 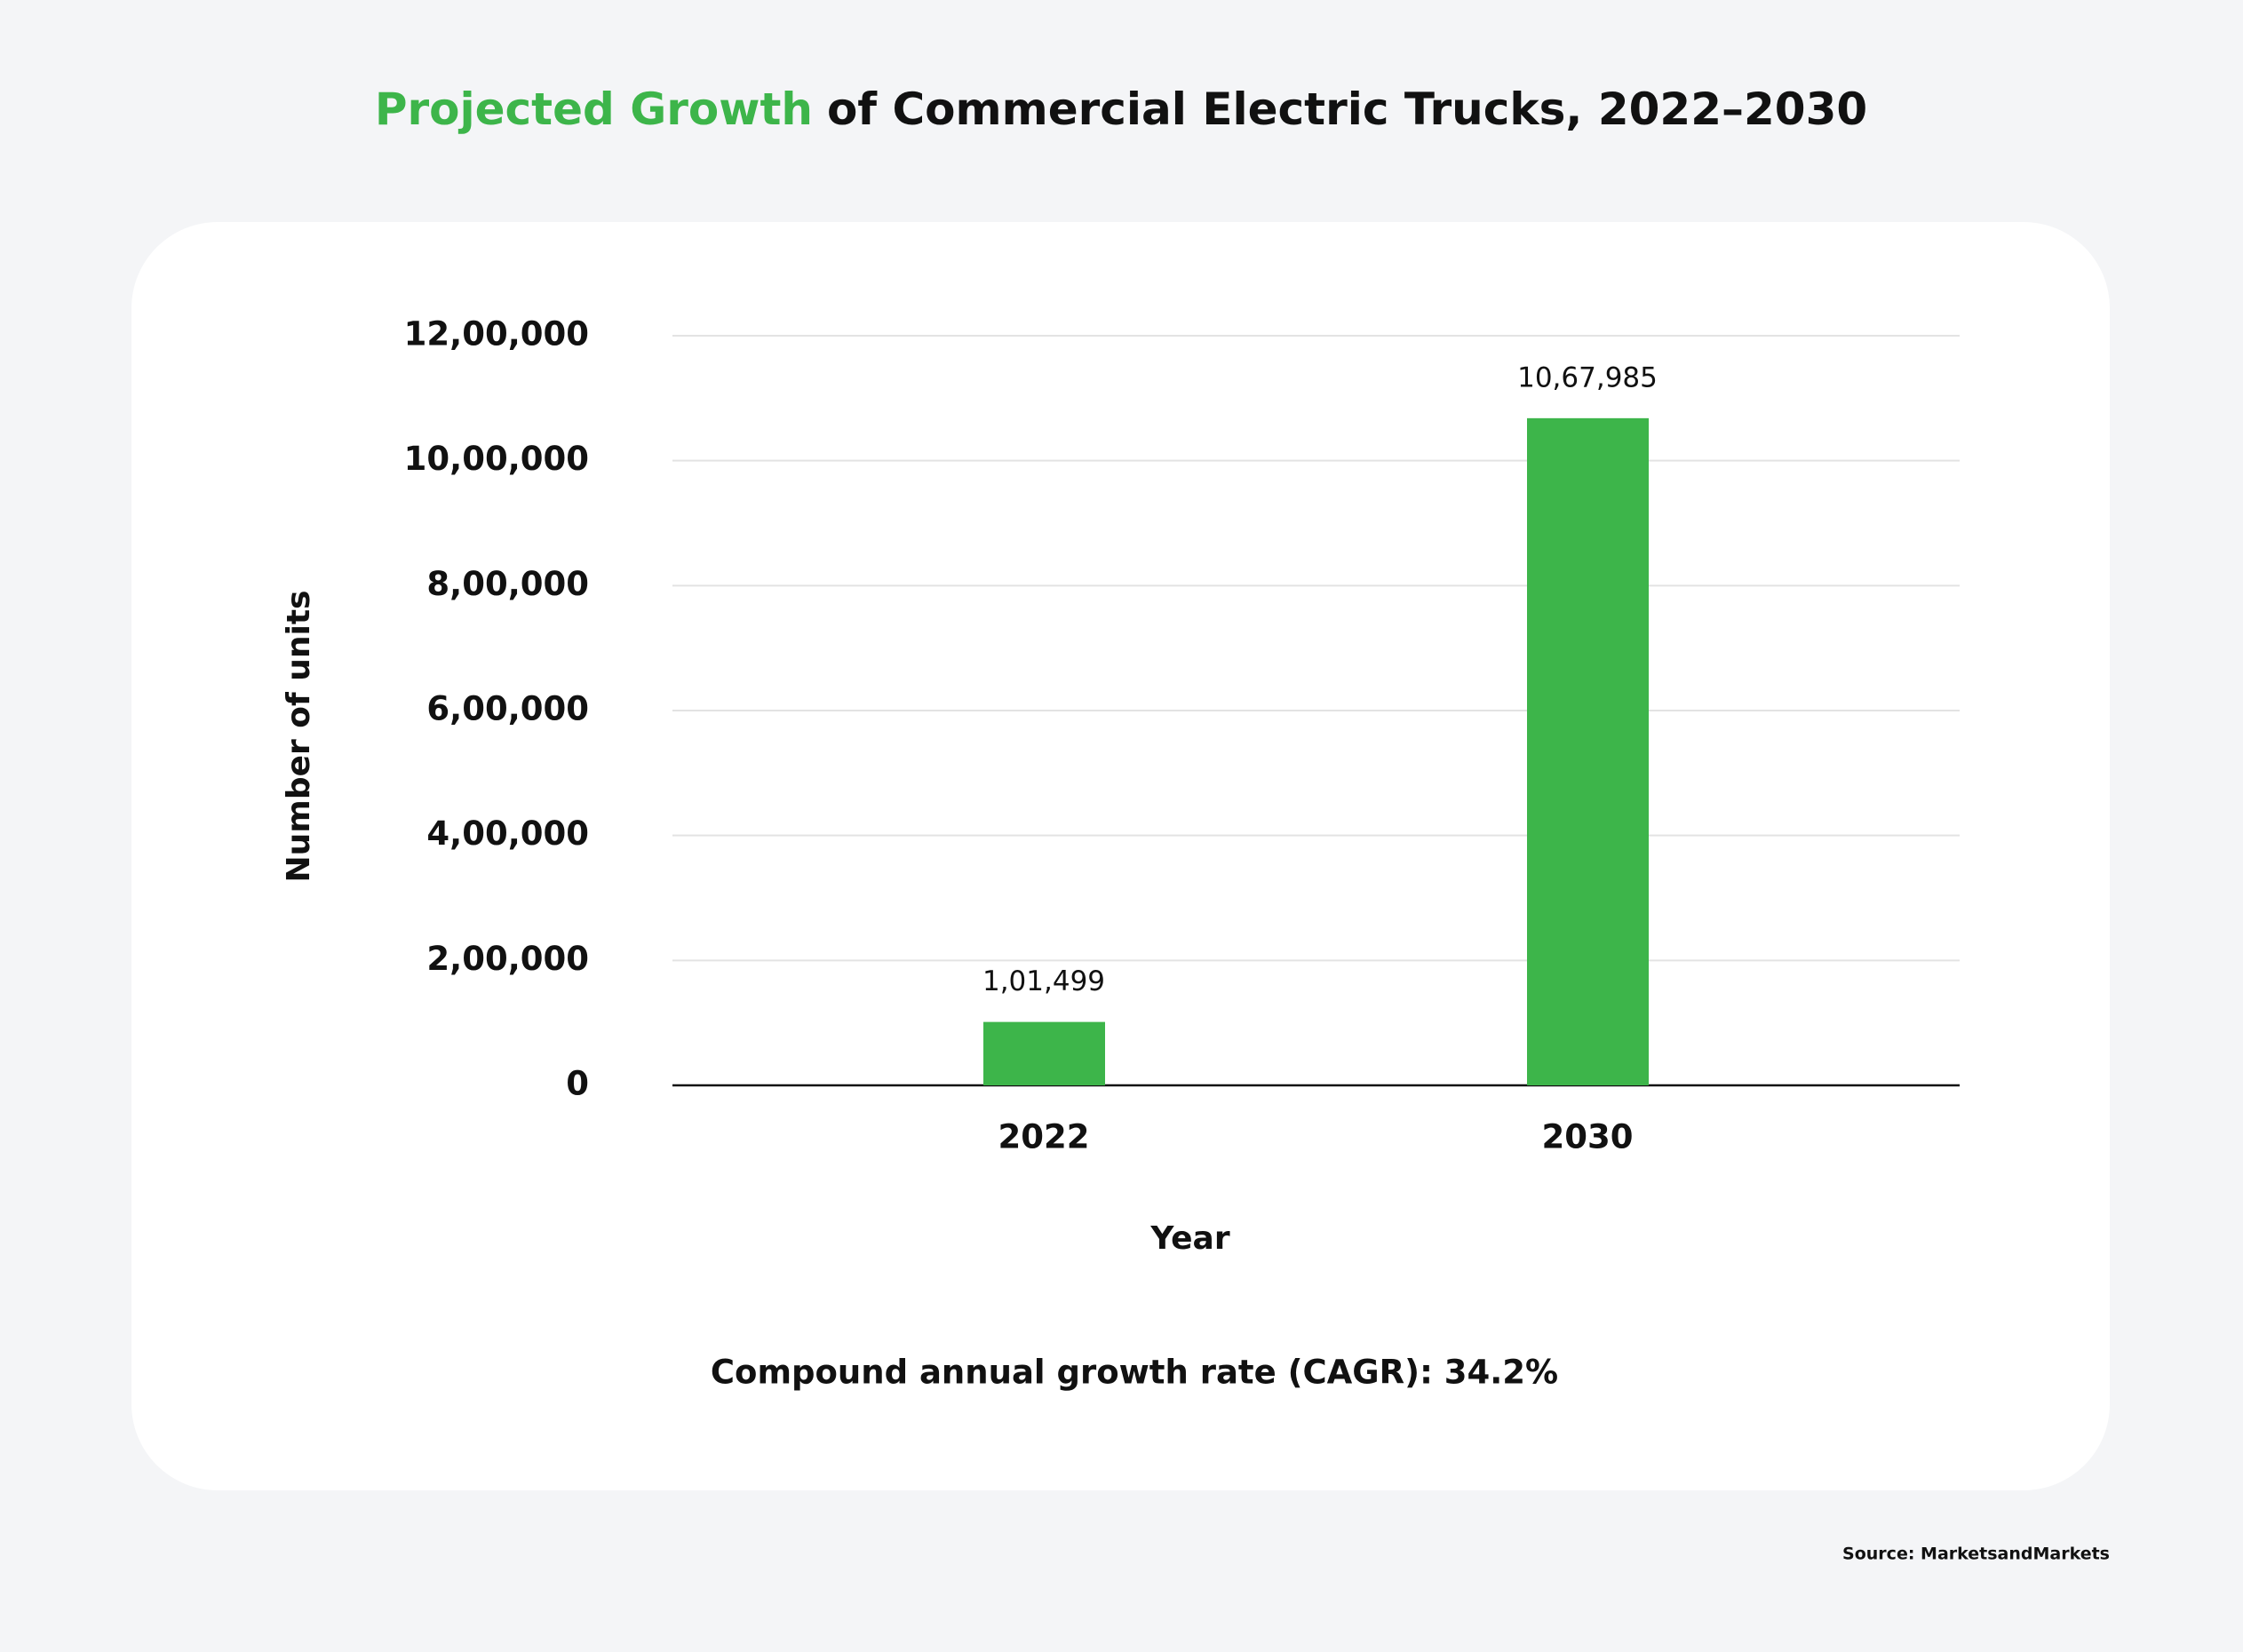 I want to click on y-tick-label: 8,00,000, so click(x=508, y=584).